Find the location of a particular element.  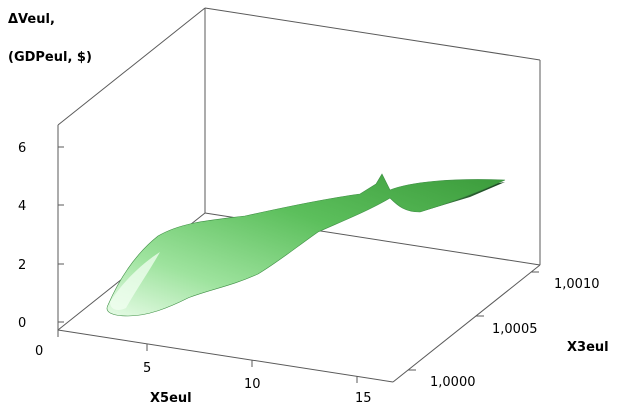

z-tick-label: 4 is located at coordinates (22, 206).